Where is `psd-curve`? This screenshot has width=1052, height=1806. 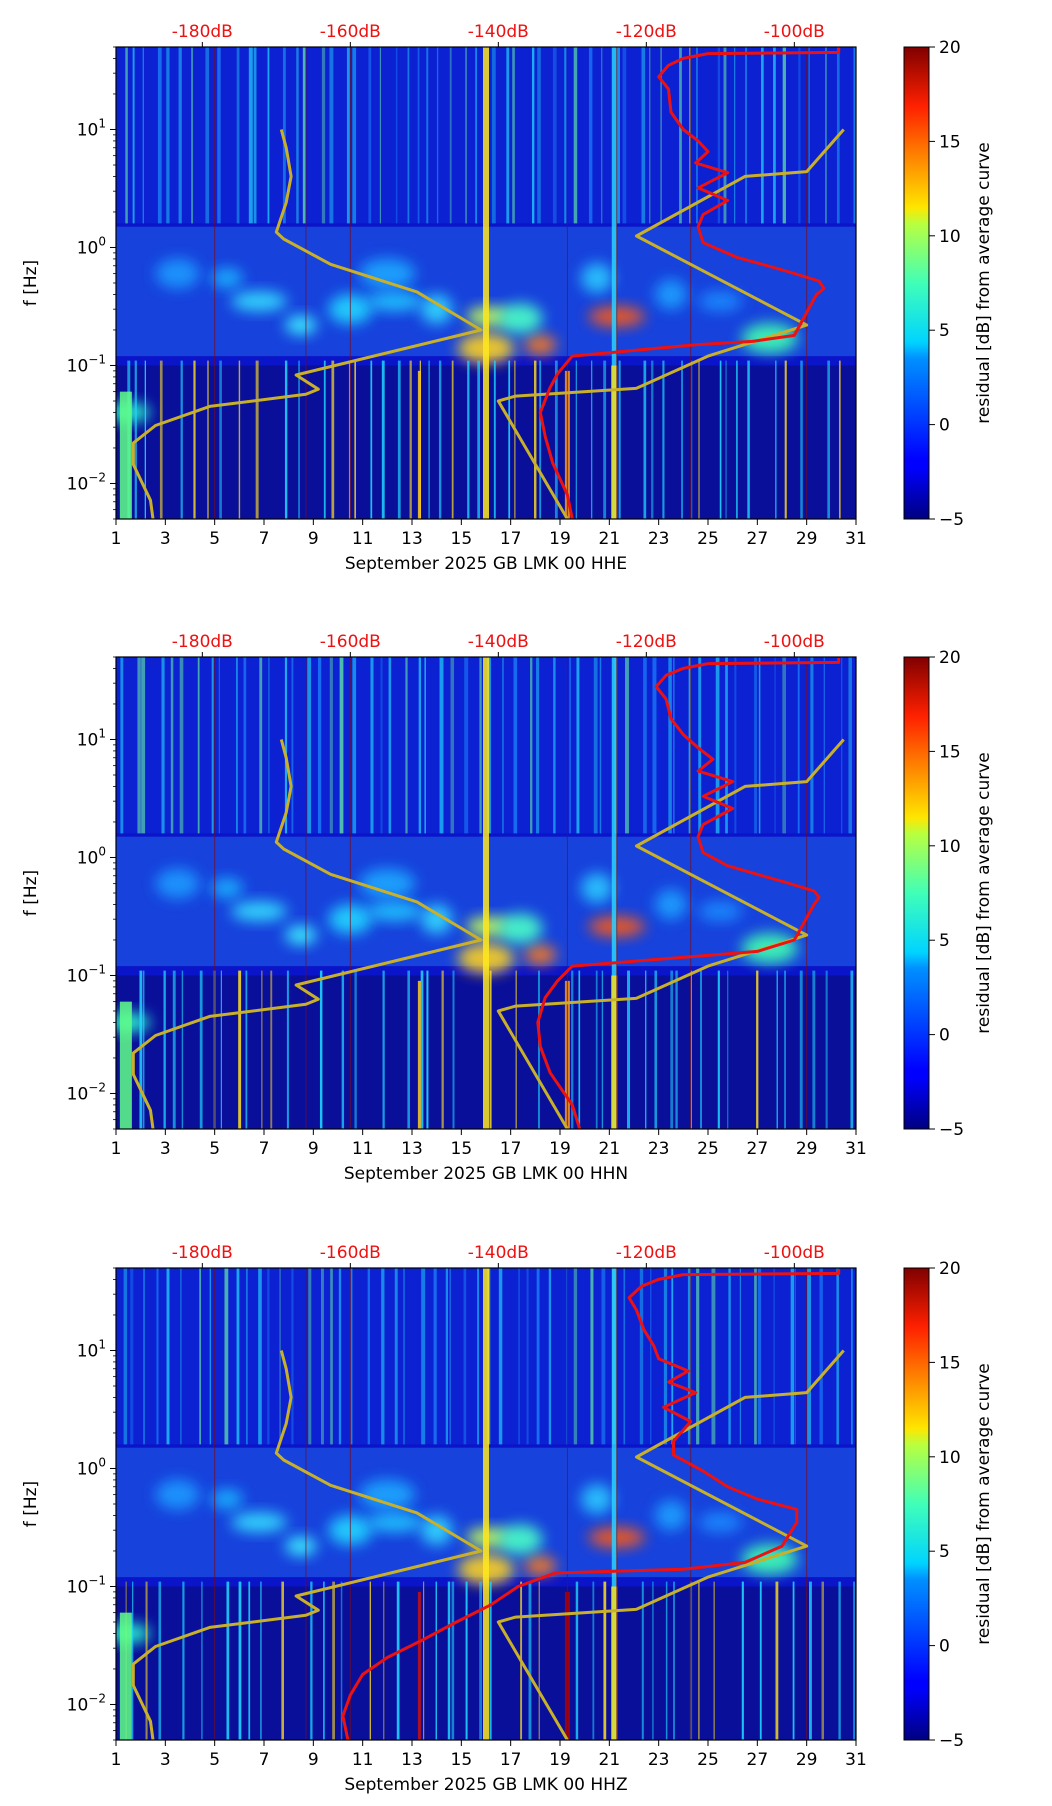 psd-curve is located at coordinates (689, 283).